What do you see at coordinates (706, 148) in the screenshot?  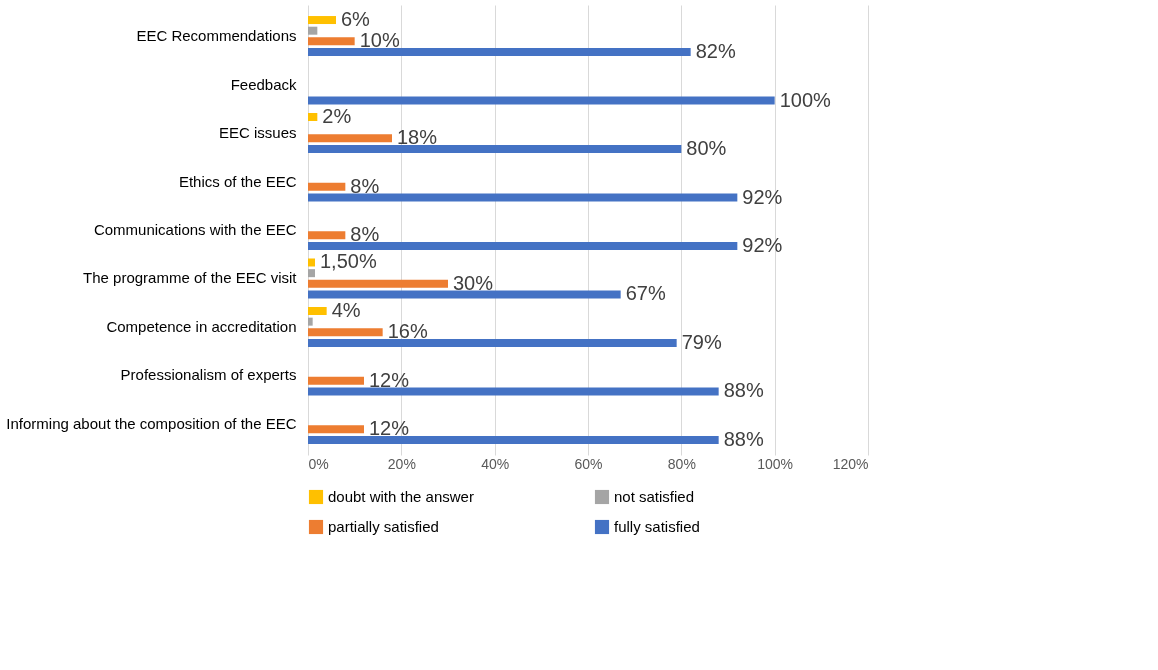 I see `data-label: 80%` at bounding box center [706, 148].